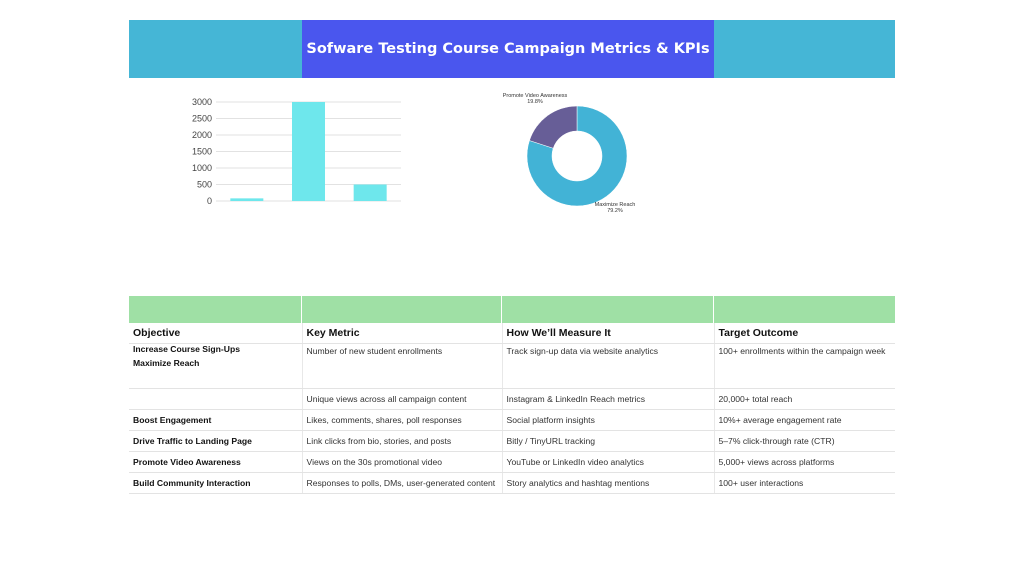 The image size is (1024, 576). I want to click on cell-metric: Views on the 30s promotional video, so click(401, 462).